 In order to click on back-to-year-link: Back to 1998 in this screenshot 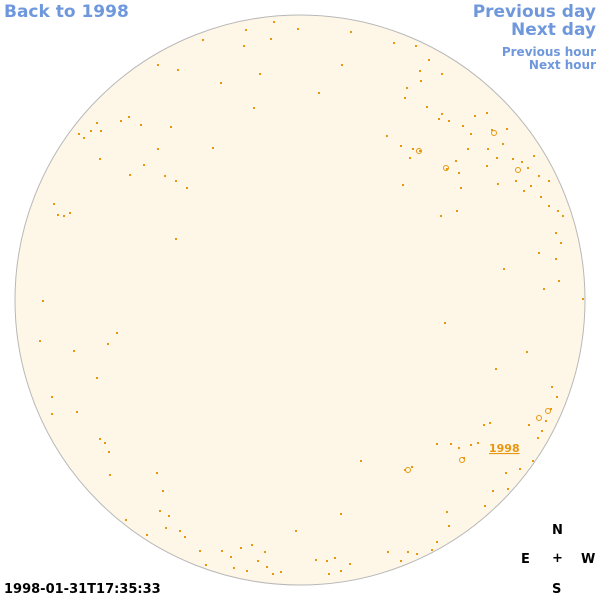, I will do `click(66, 12)`.